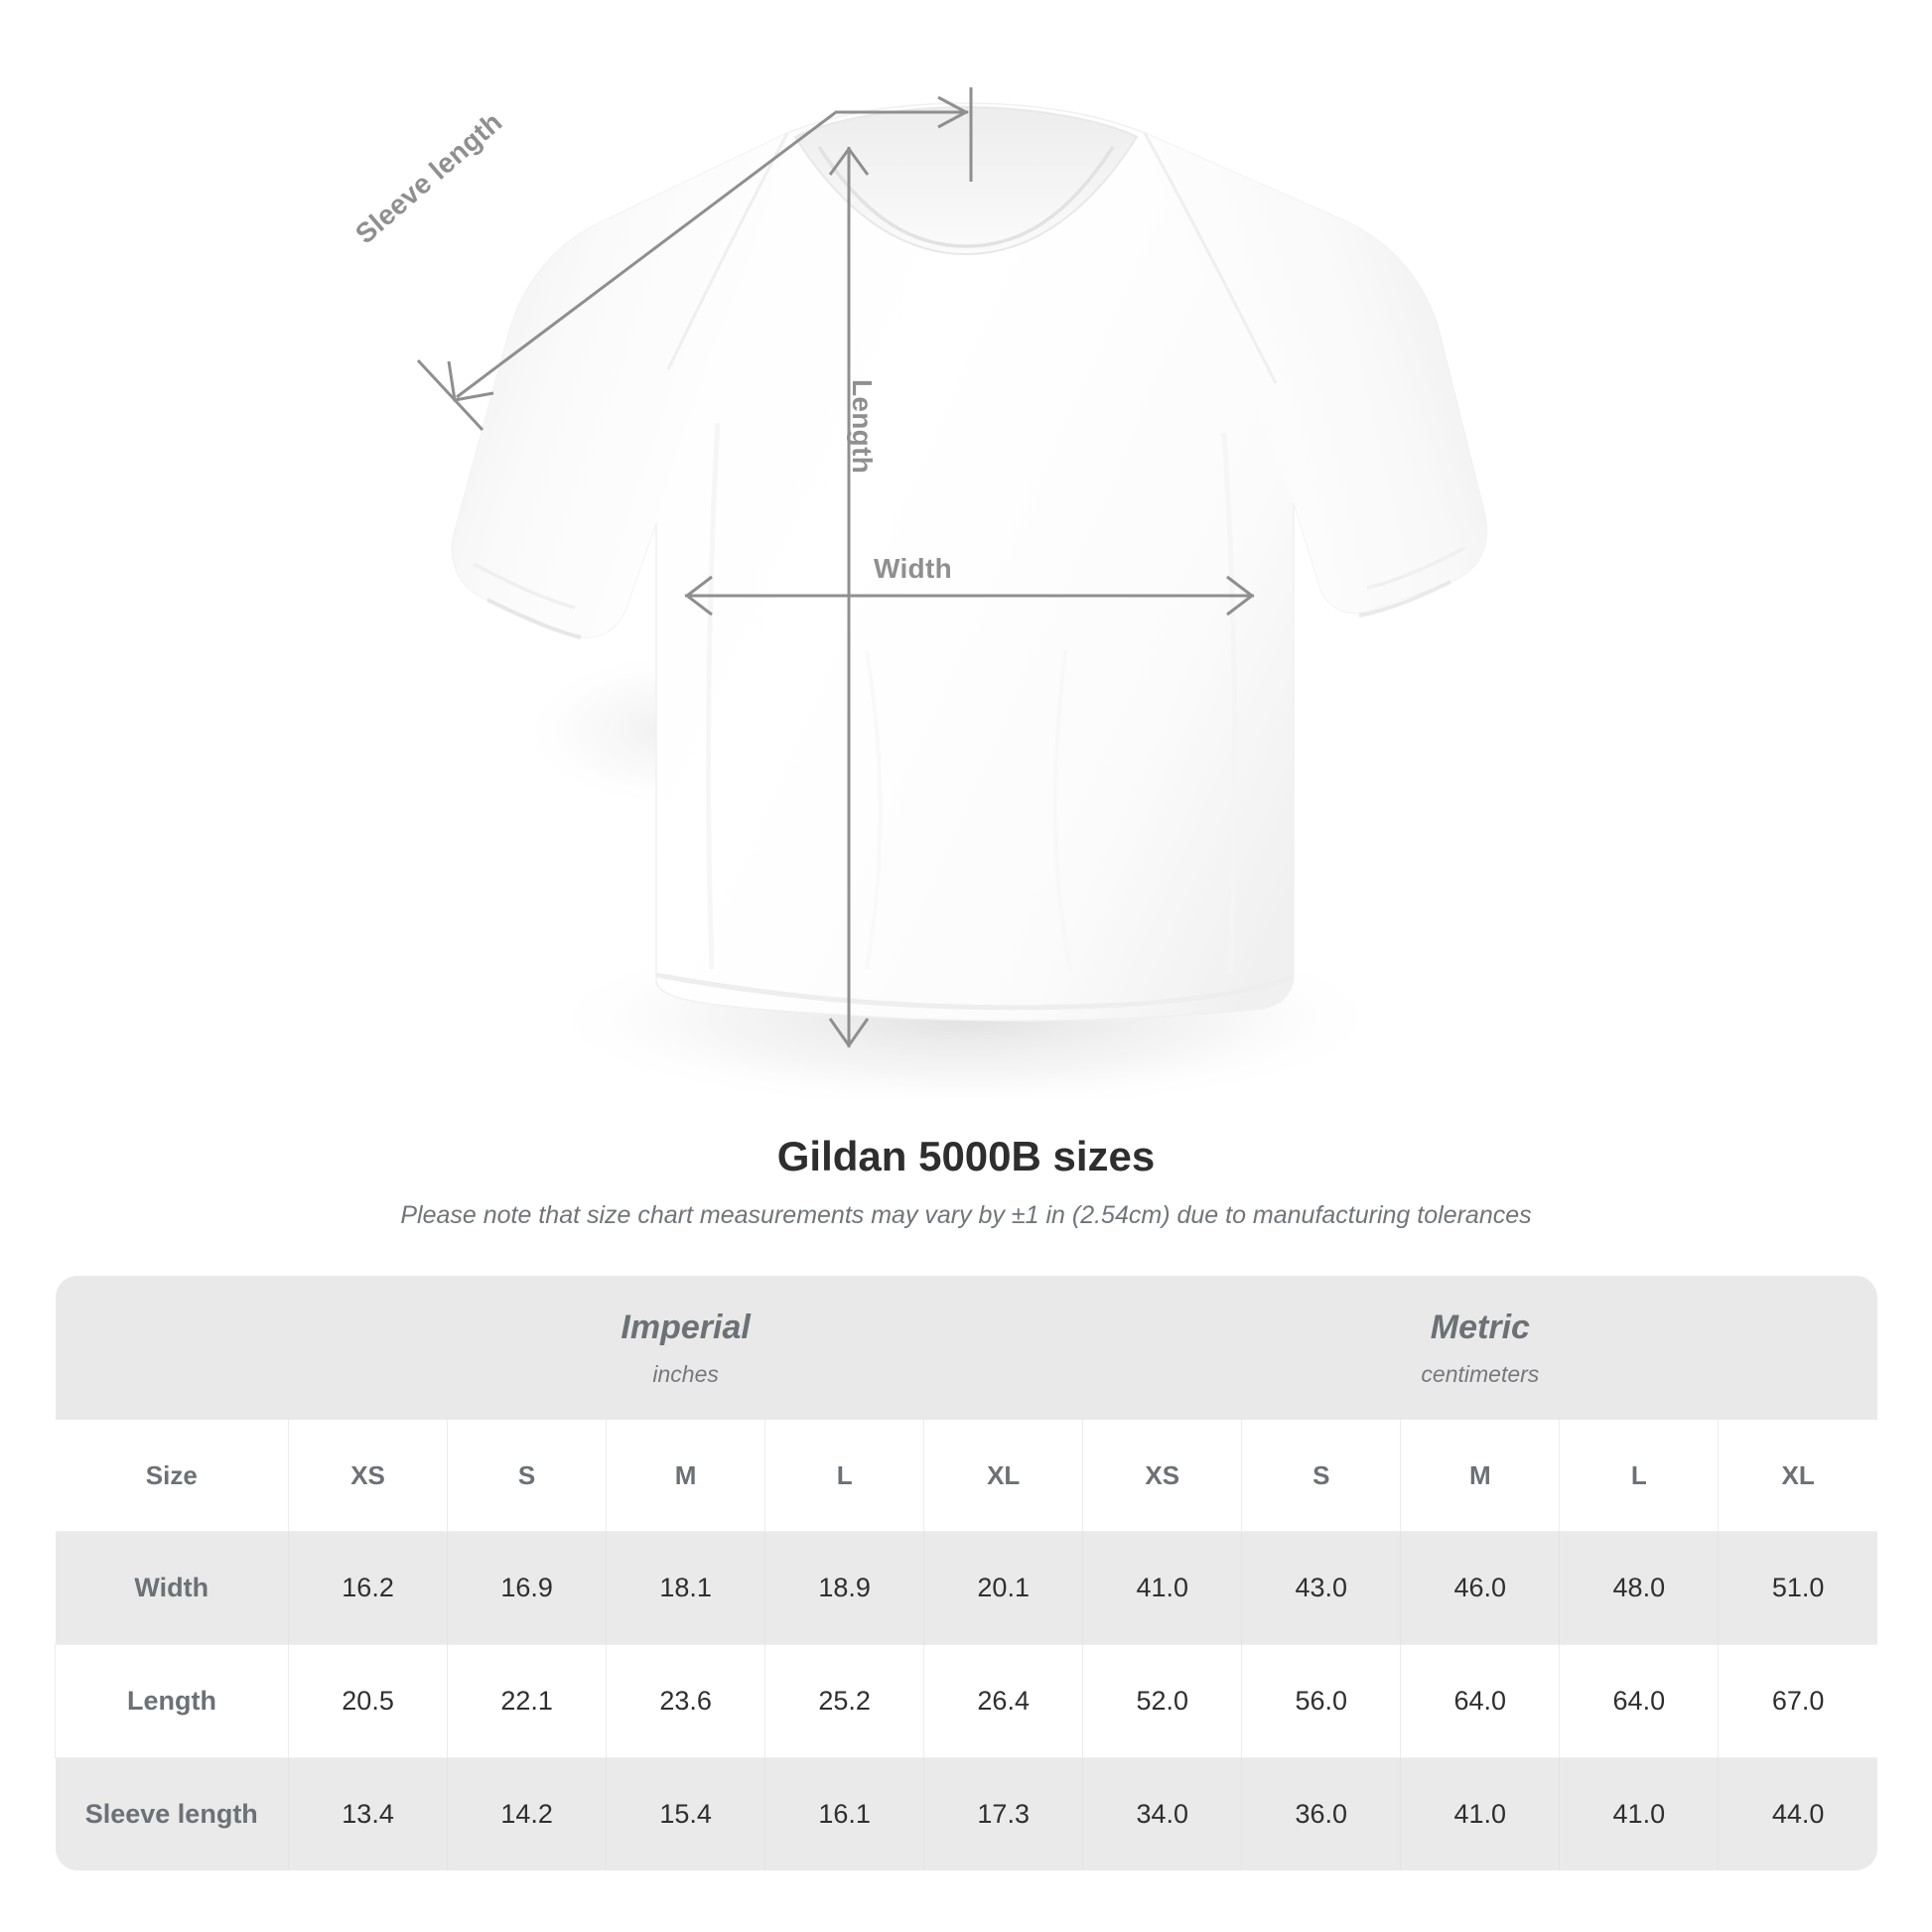 The image size is (1932, 1932). Describe the element at coordinates (1321, 1701) in the screenshot. I see `cell-length-metric-s: 56.0` at that location.